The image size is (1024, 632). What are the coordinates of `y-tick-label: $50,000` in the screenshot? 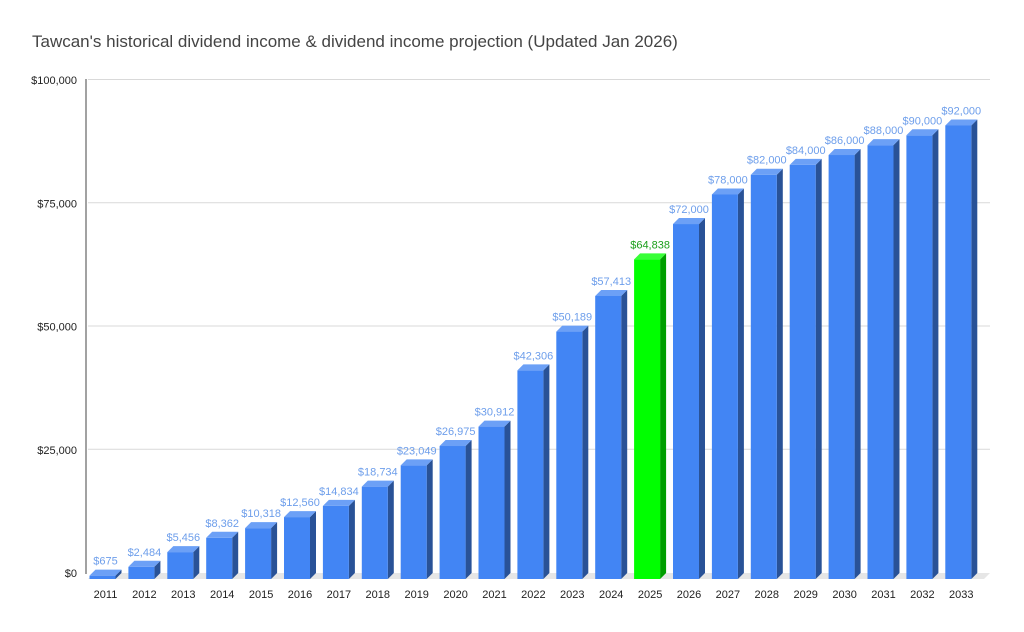 It's located at (57, 328).